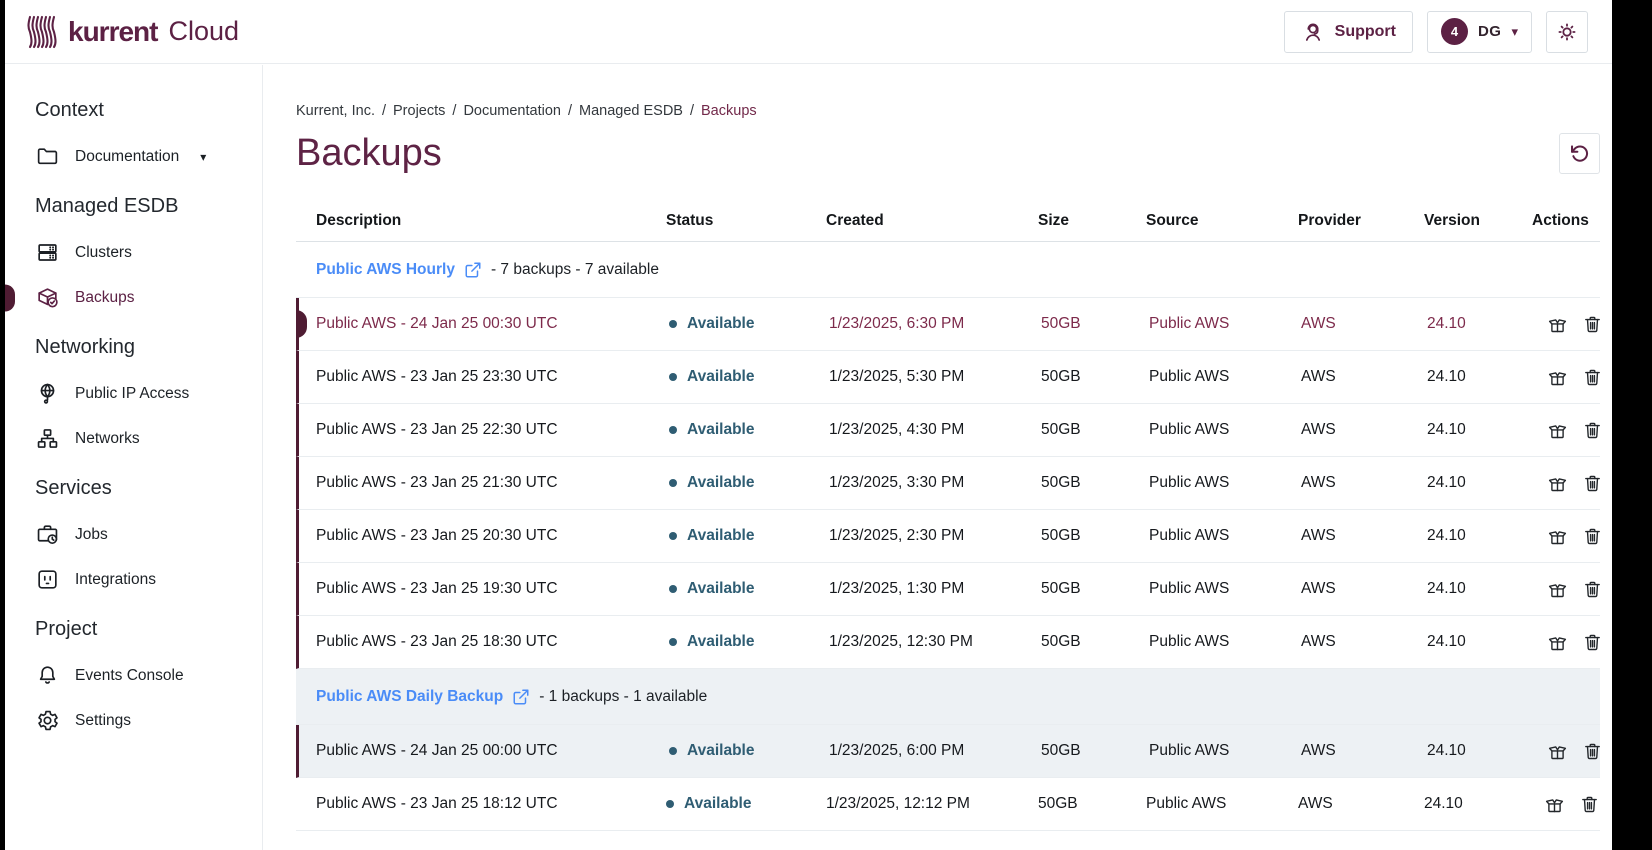  What do you see at coordinates (143, 438) in the screenshot?
I see `sidebar-item-networks: Networks` at bounding box center [143, 438].